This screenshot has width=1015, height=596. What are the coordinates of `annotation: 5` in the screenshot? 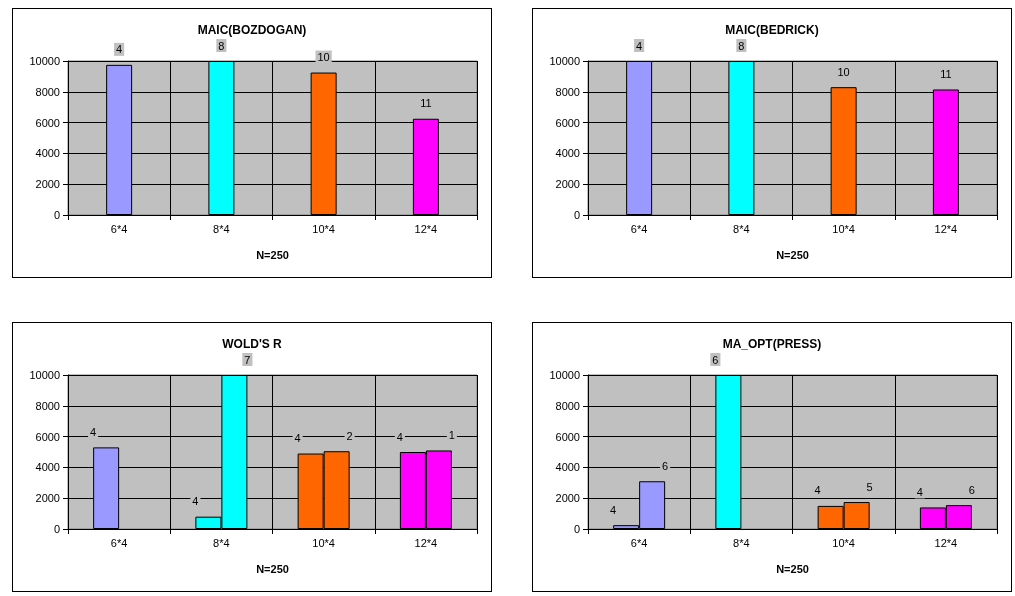 It's located at (869, 486).